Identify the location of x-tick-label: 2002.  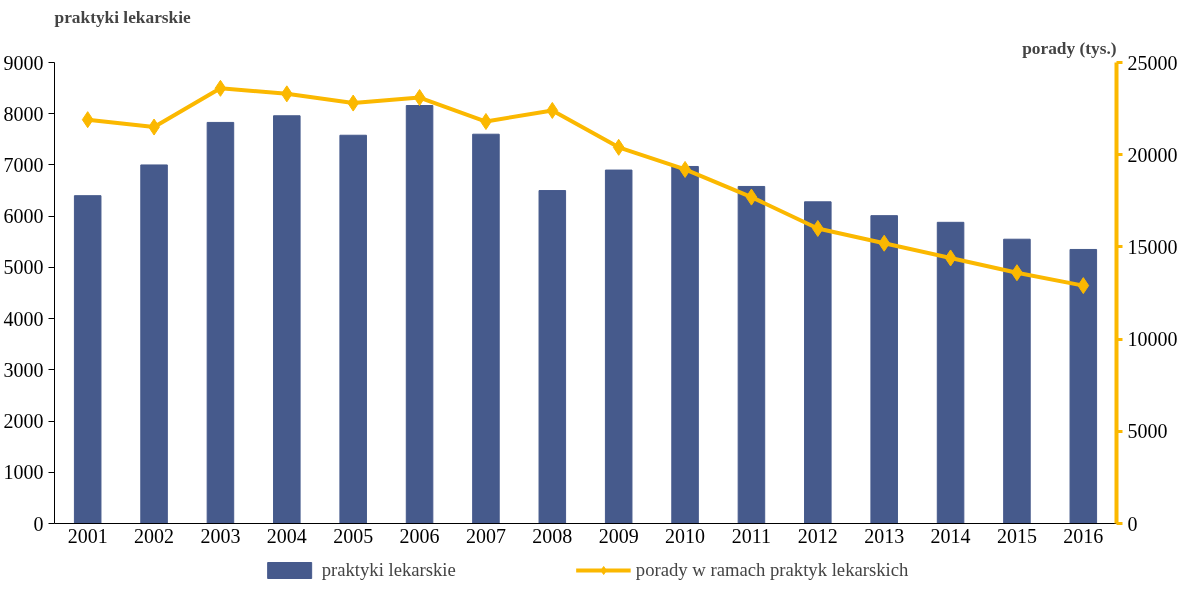
(154, 535).